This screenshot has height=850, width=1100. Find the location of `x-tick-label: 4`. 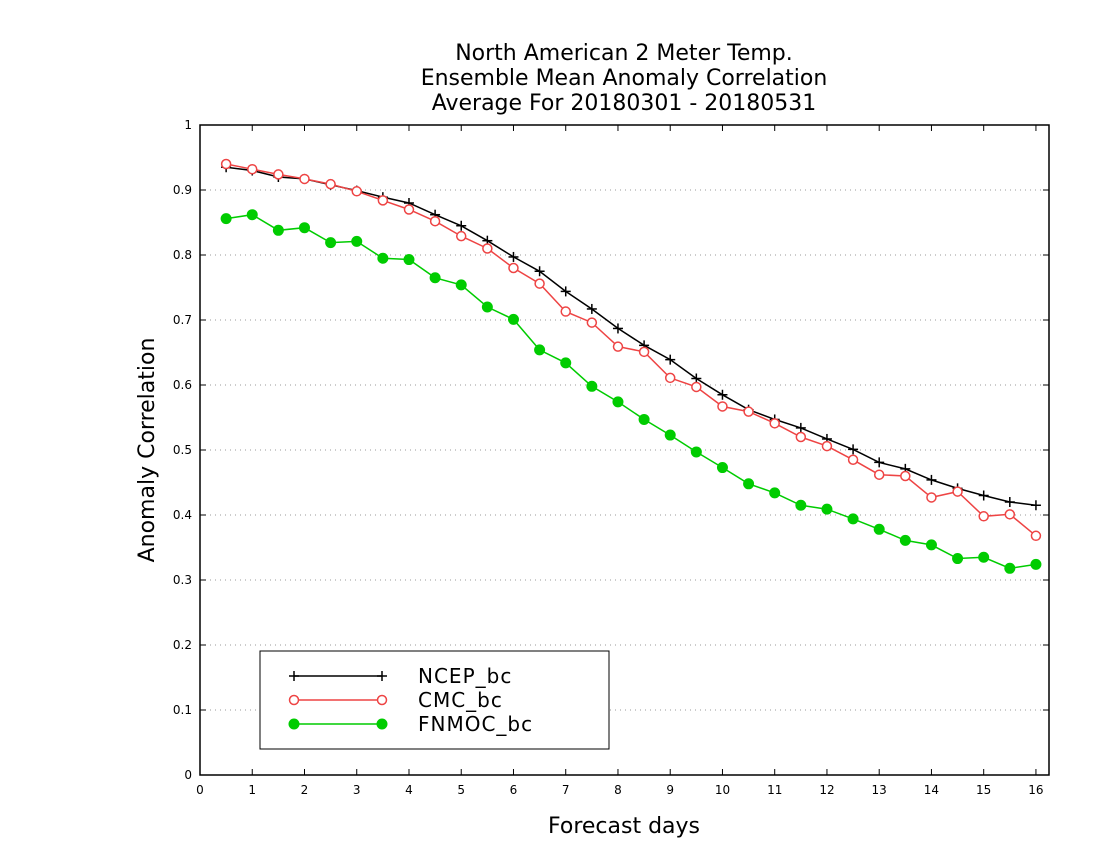

x-tick-label: 4 is located at coordinates (409, 790).